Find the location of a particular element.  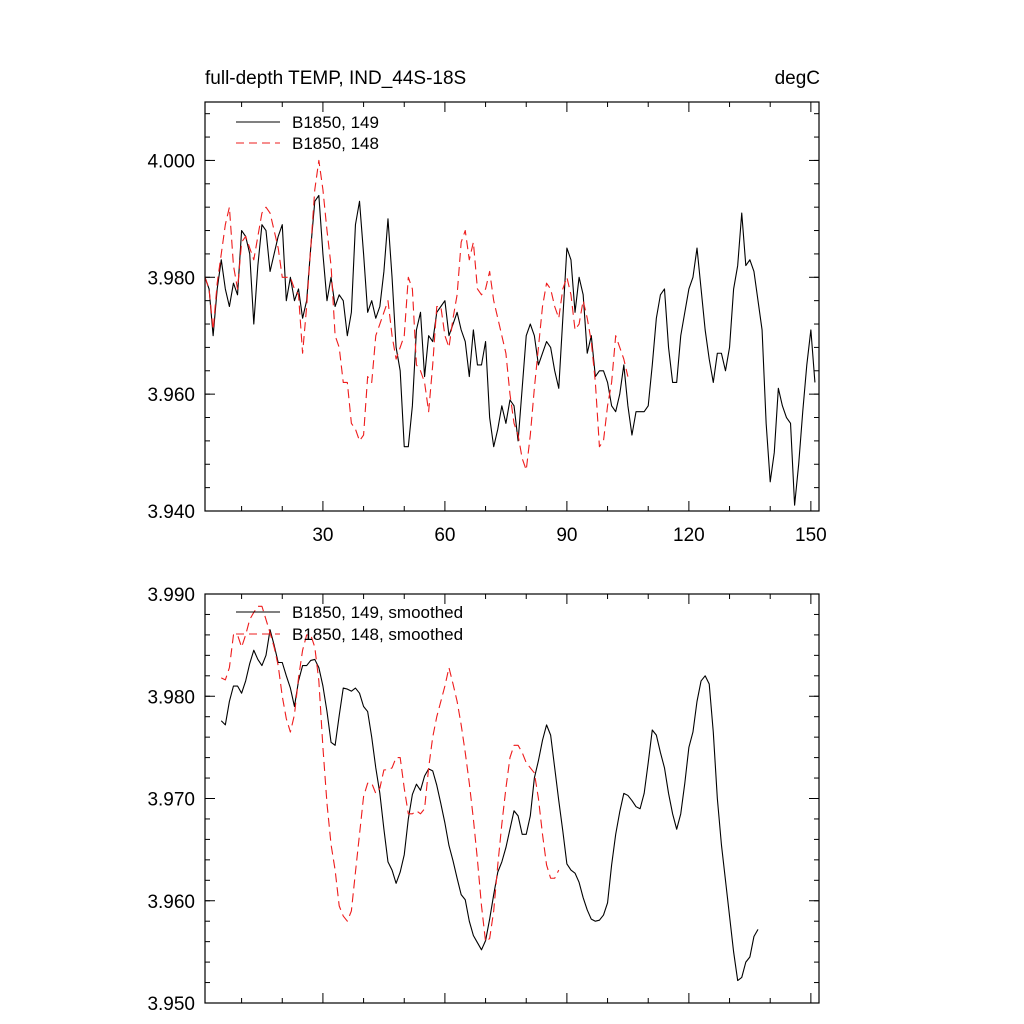

top-series-red-dashed-line is located at coordinates (416, 315).